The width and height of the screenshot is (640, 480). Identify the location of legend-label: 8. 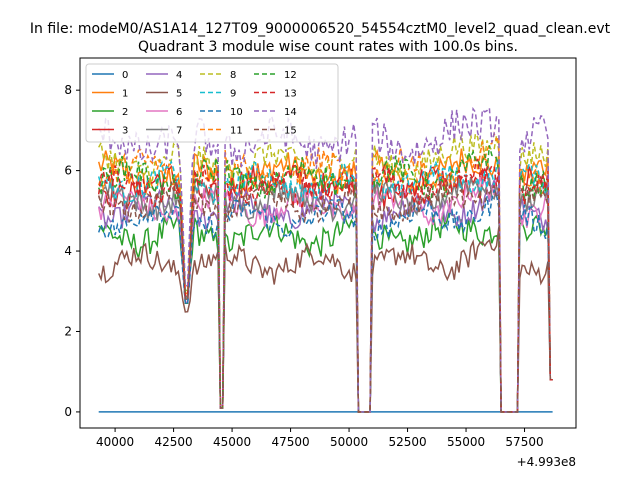
(233, 75).